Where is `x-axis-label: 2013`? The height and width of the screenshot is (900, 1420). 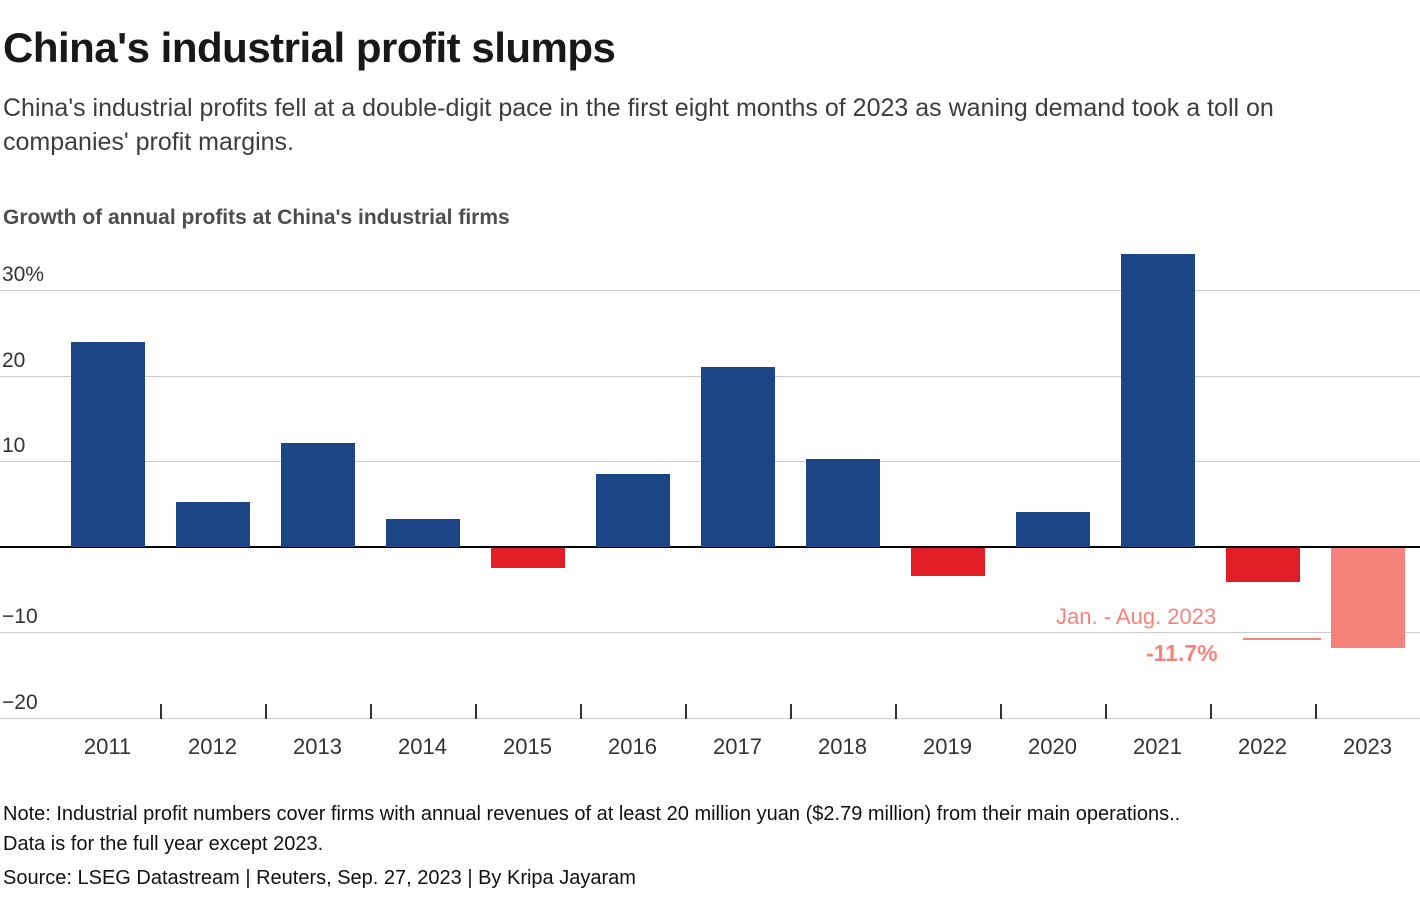
x-axis-label: 2013 is located at coordinates (317, 746).